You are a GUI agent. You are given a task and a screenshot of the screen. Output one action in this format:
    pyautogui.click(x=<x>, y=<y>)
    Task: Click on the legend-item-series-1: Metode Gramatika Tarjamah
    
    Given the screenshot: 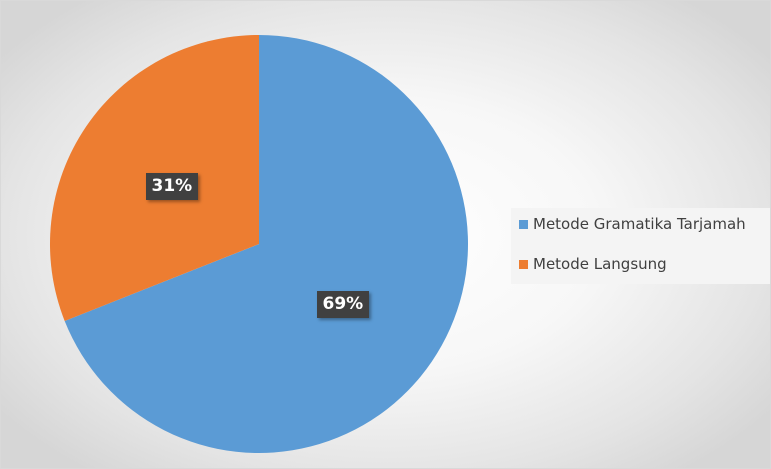 What is the action you would take?
    pyautogui.click(x=632, y=224)
    